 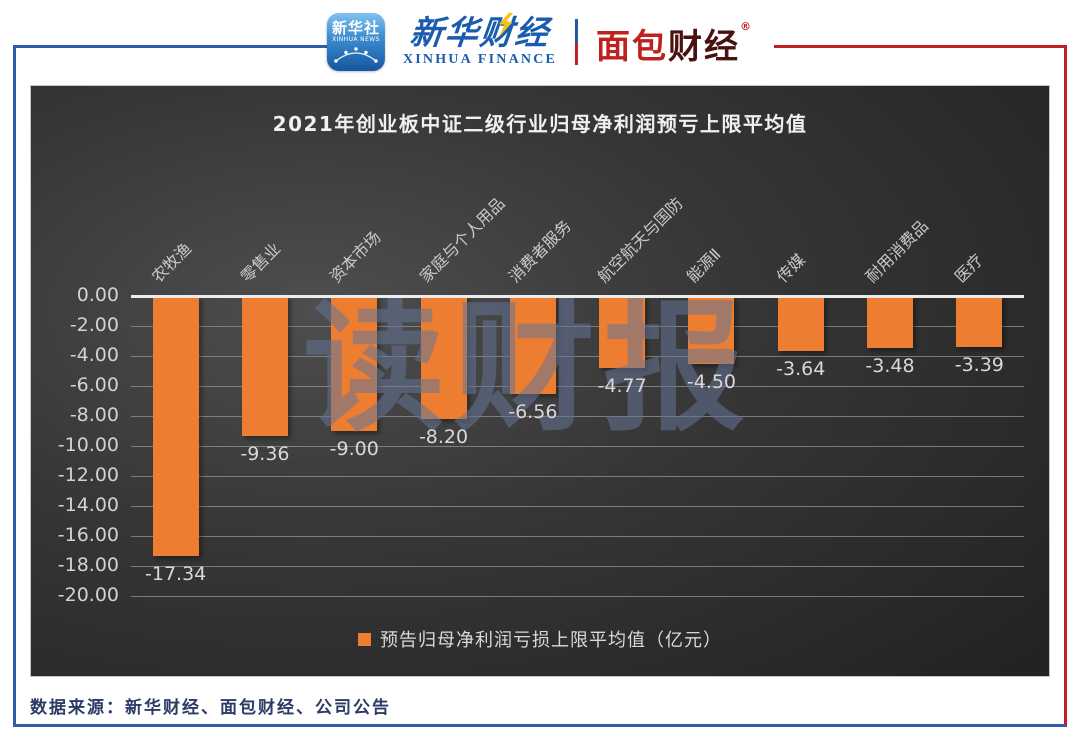 What do you see at coordinates (533, 412) in the screenshot?
I see `value-label: -6.56` at bounding box center [533, 412].